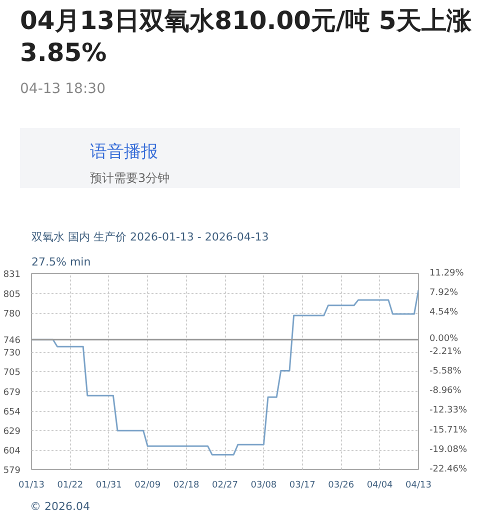  Describe the element at coordinates (380, 485) in the screenshot. I see `x-tick-label: 04/04` at that location.